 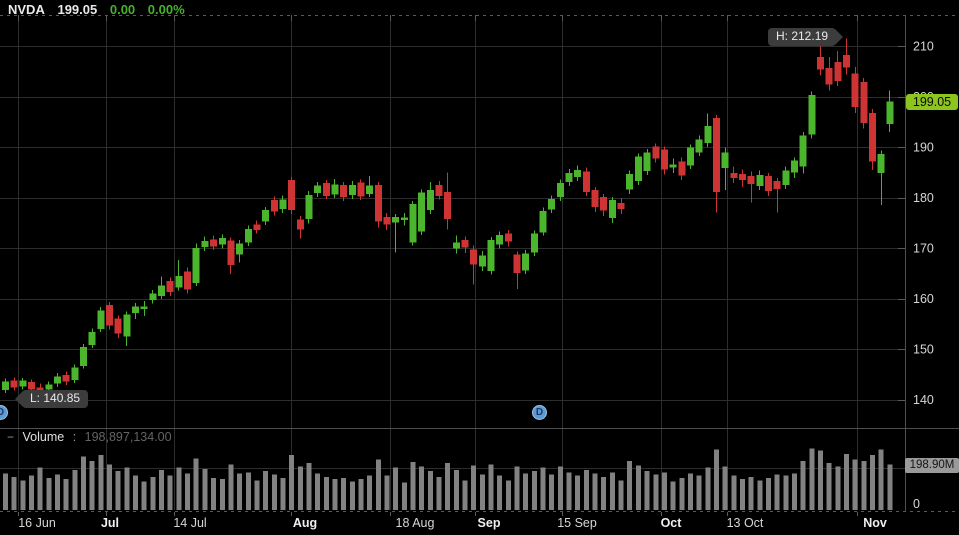 I want to click on svg-text: 16 Jun, so click(x=37, y=523).